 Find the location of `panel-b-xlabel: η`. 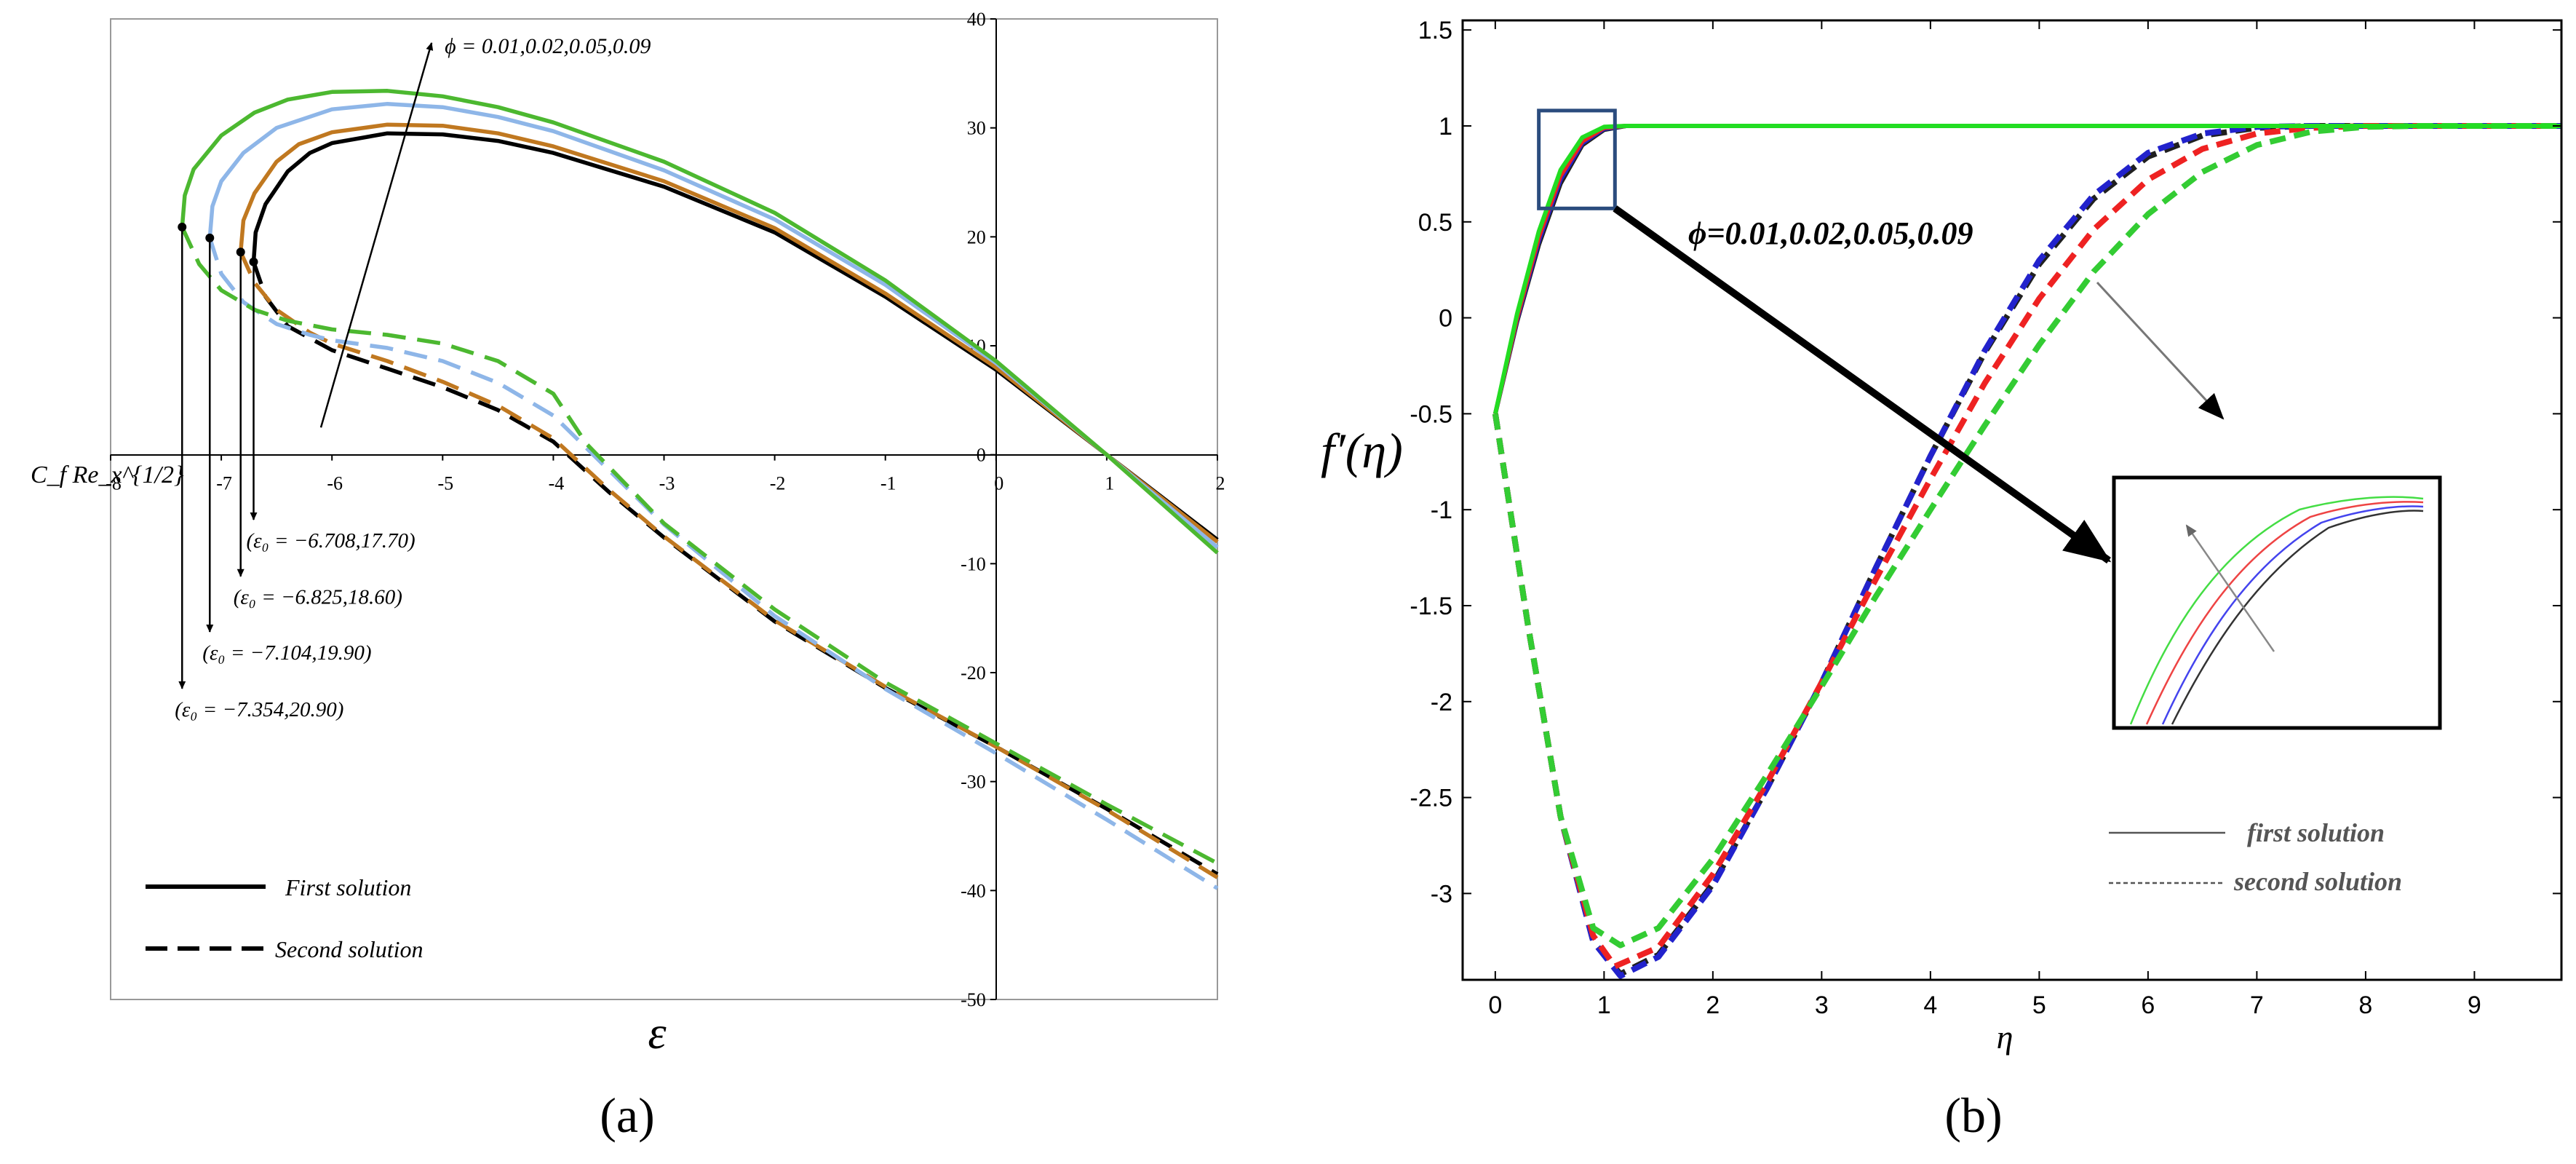

panel-b-xlabel: η is located at coordinates (2005, 1037).